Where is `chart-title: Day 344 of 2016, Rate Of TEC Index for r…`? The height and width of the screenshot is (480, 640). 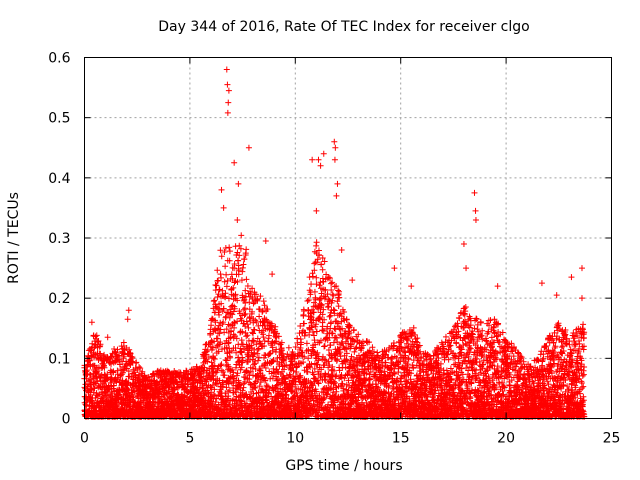
chart-title: Day 344 of 2016, Rate Of TEC Index for r… is located at coordinates (343, 27).